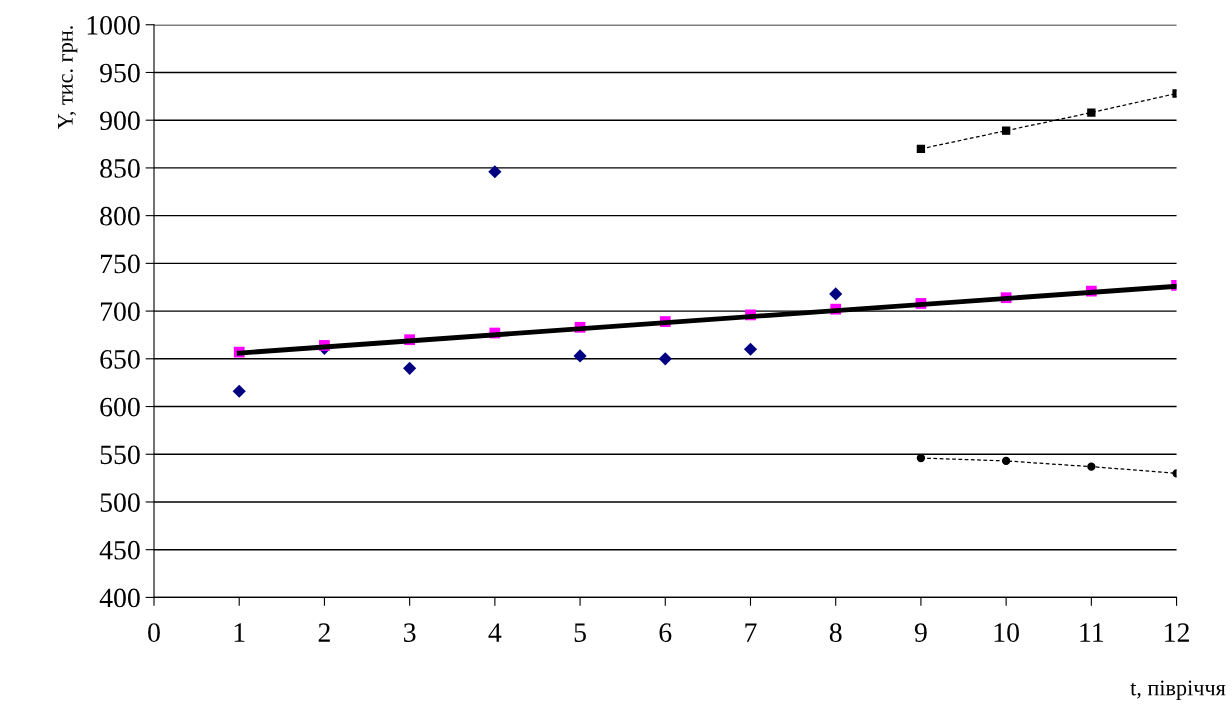 The image size is (1232, 707). I want to click on x-tick-label: 0, so click(154, 632).